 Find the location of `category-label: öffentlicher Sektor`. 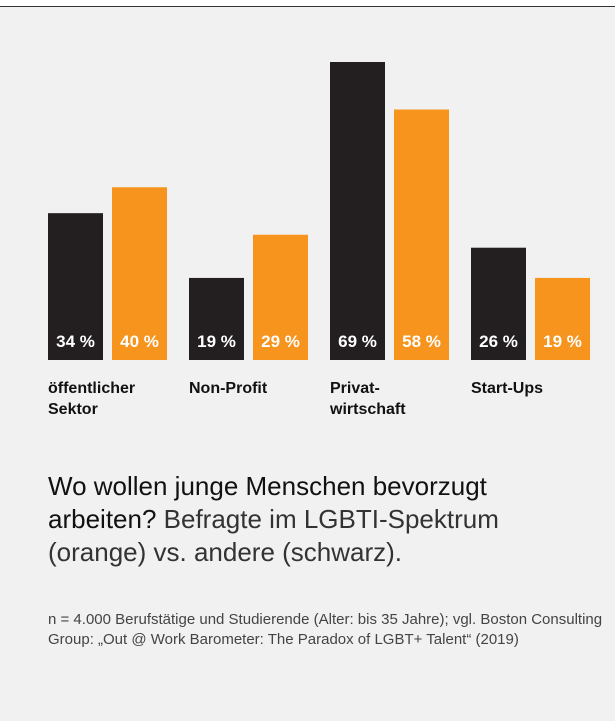

category-label: öffentlicher Sektor is located at coordinates (92, 399).